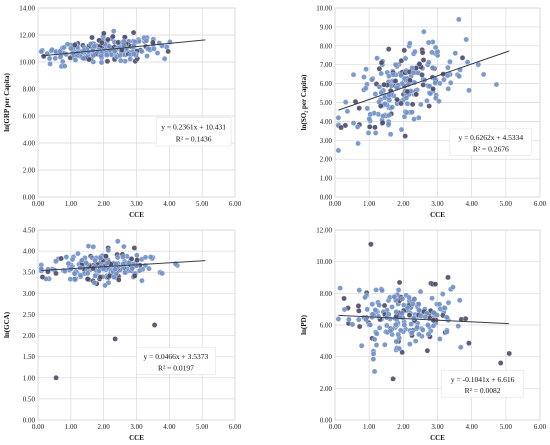 The width and height of the screenshot is (550, 445). Describe the element at coordinates (7, 324) in the screenshot. I see `y-axis-title: ln(GCA)` at that location.